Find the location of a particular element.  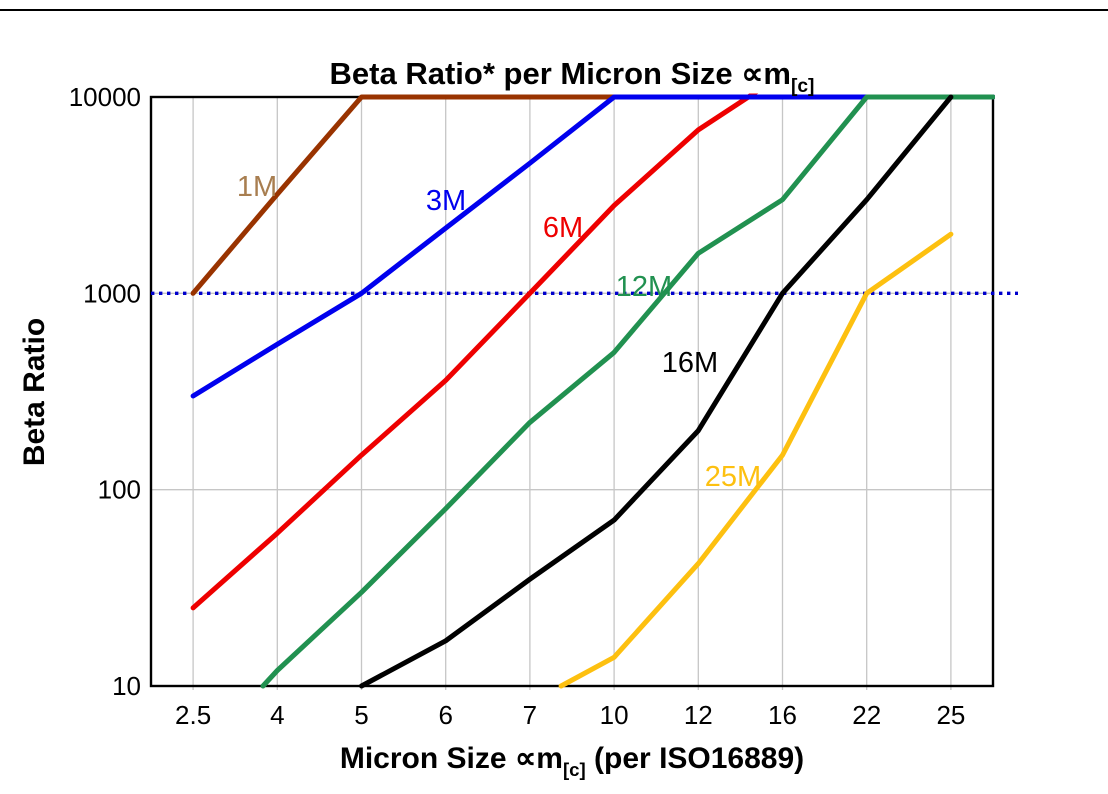

series-label-3M: 3M is located at coordinates (446, 201).